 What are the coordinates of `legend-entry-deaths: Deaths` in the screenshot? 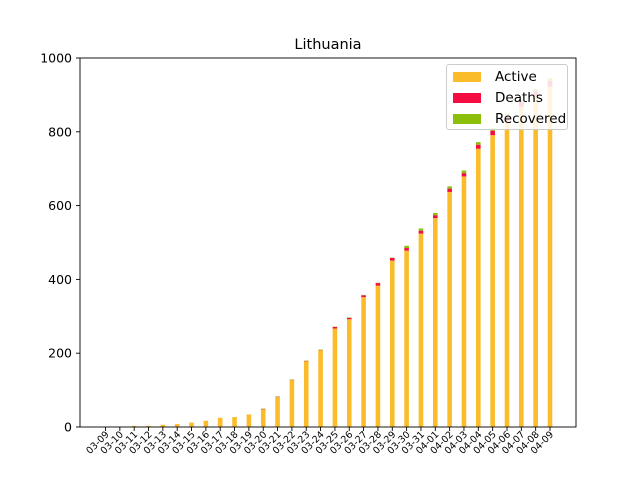 It's located at (498, 98).